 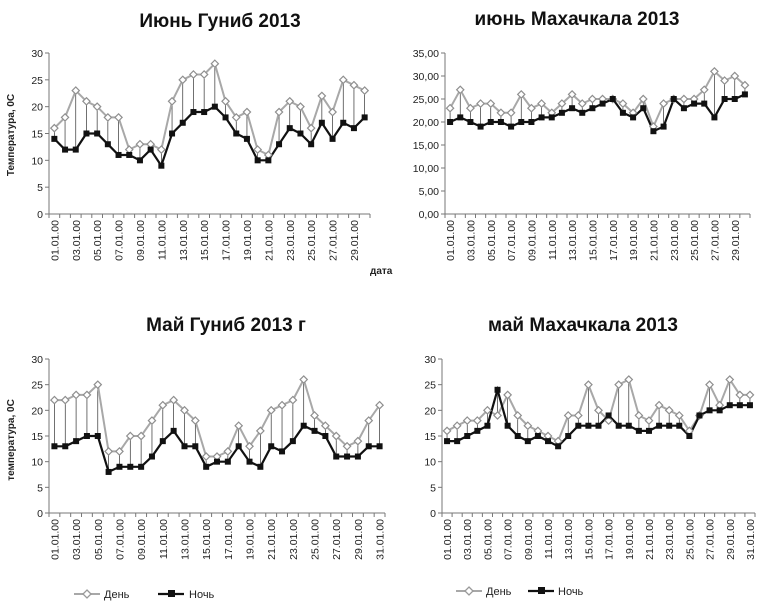 What do you see at coordinates (141, 240) in the screenshot?
I see `x-tick-label: 09.01.00` at bounding box center [141, 240].